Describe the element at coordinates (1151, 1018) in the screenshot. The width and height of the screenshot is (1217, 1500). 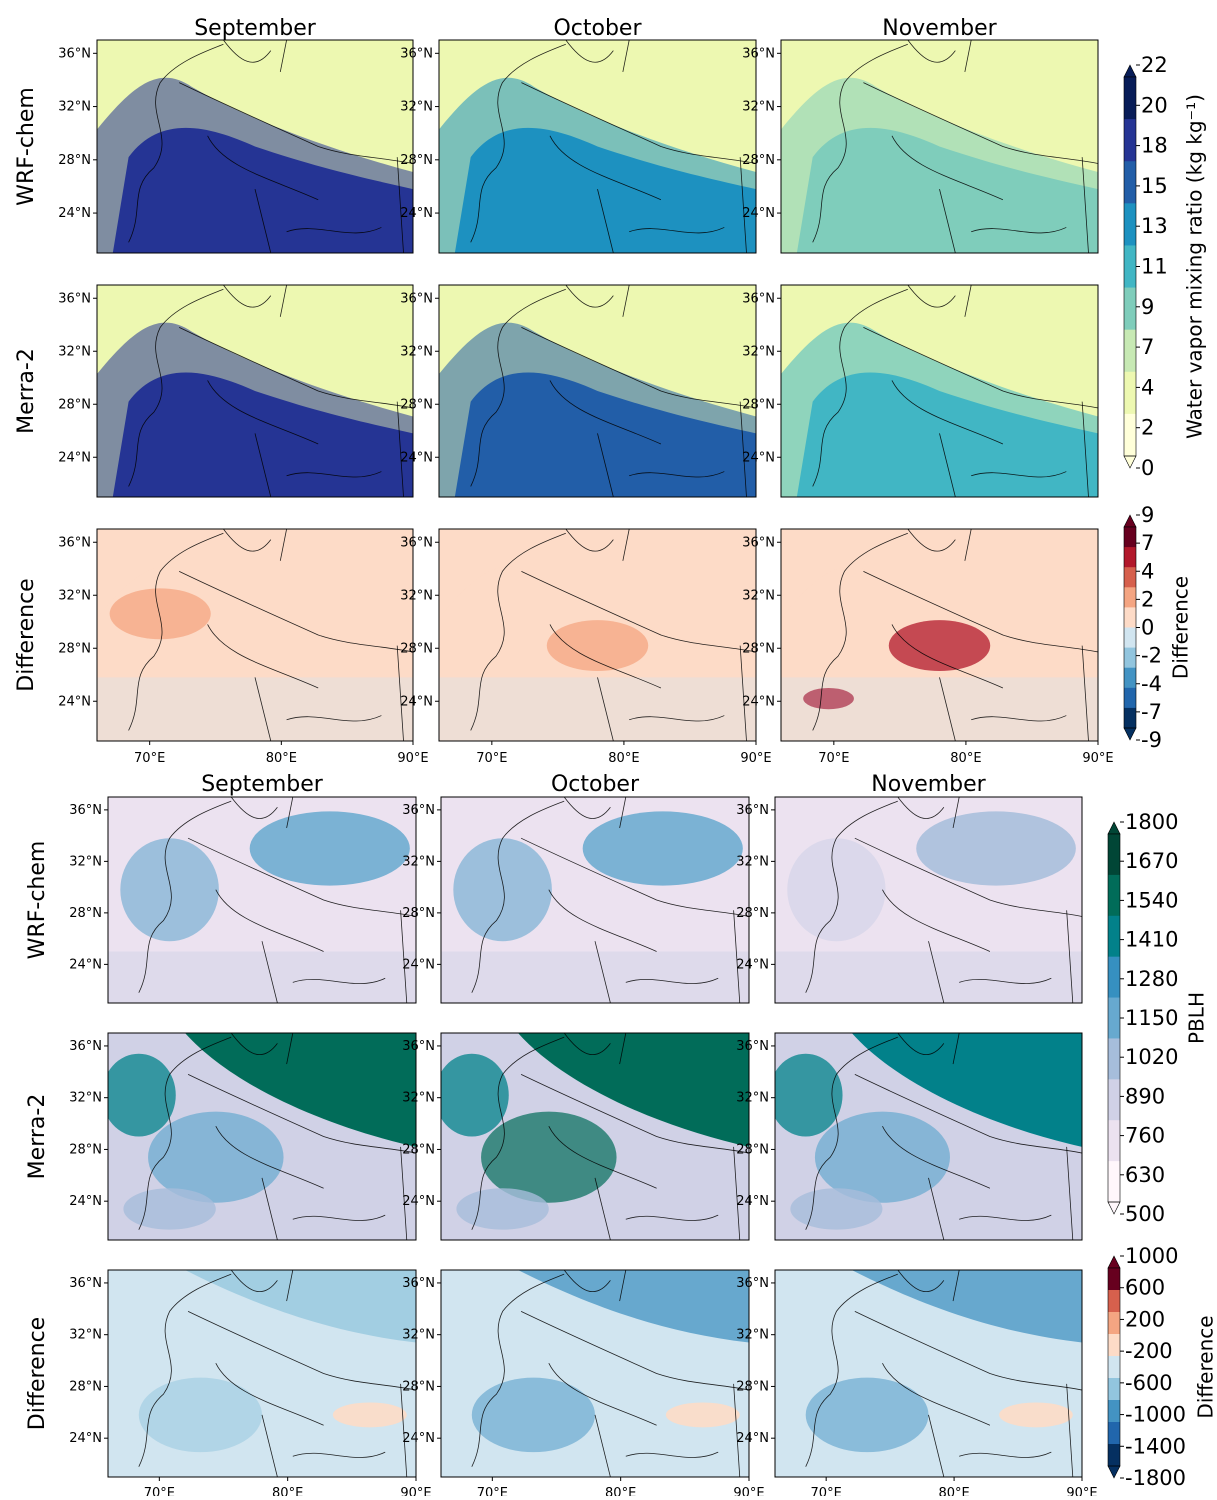
I see `colorbar-tick-label: 1150` at that location.